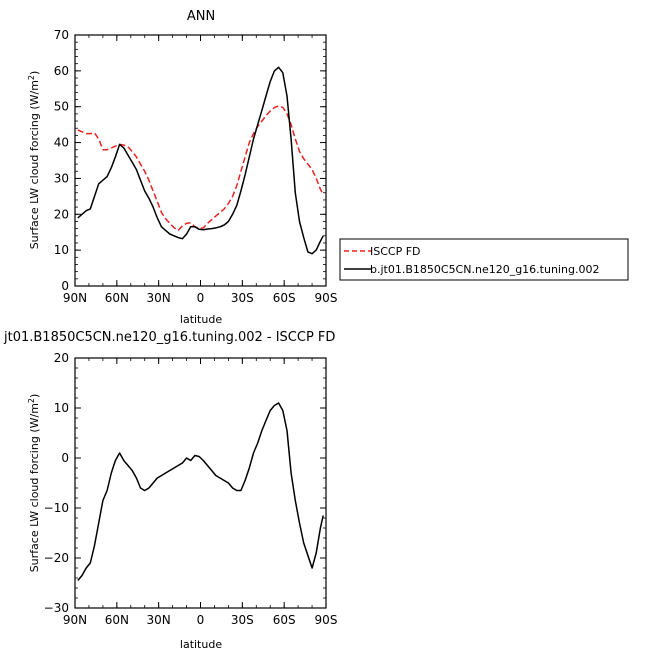  Describe the element at coordinates (61, 178) in the screenshot. I see `top-y-tick-label: 30` at that location.